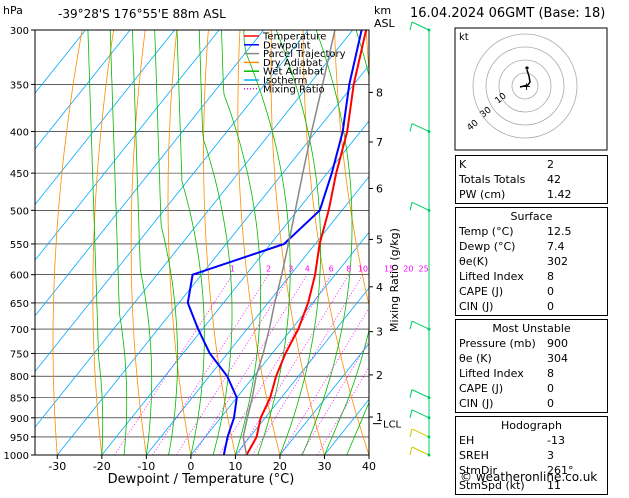  What do you see at coordinates (576, 343) in the screenshot?
I see `mu-pressure-value: 900` at bounding box center [576, 343].